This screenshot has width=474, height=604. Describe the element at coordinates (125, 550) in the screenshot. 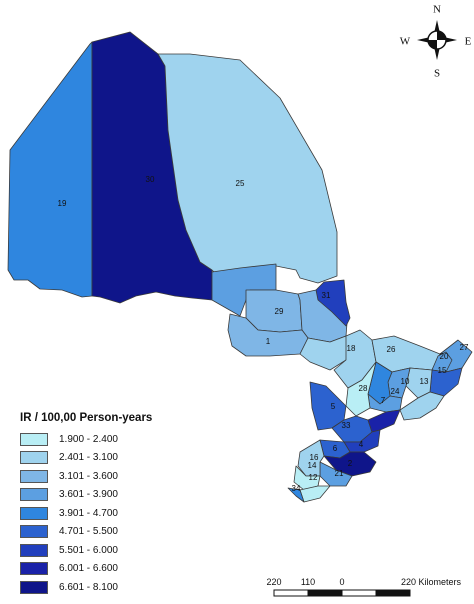

I see `legend-item: 5.501 - 6.000` at that location.